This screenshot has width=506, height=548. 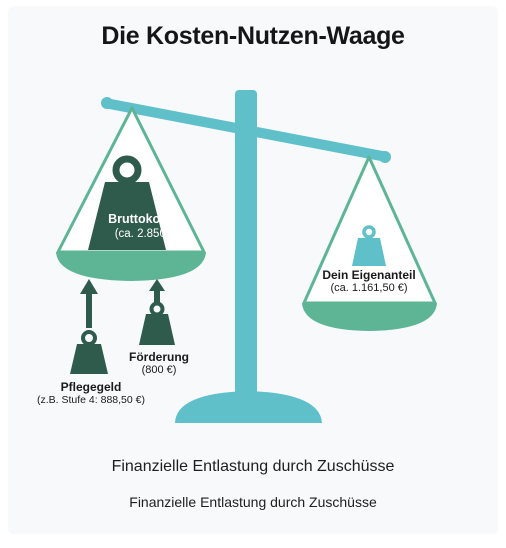 What do you see at coordinates (157, 323) in the screenshot?
I see `foerderung-weight-icon` at bounding box center [157, 323].